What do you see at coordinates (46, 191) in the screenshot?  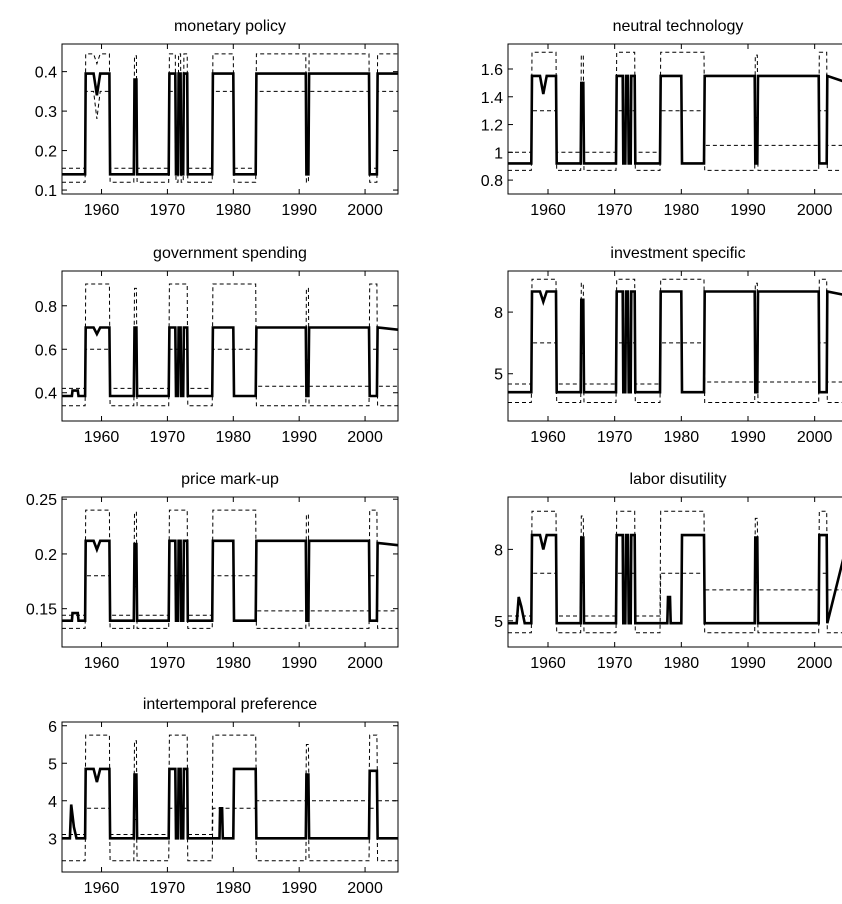 I see `y-tick-label: 0.1` at bounding box center [46, 191].